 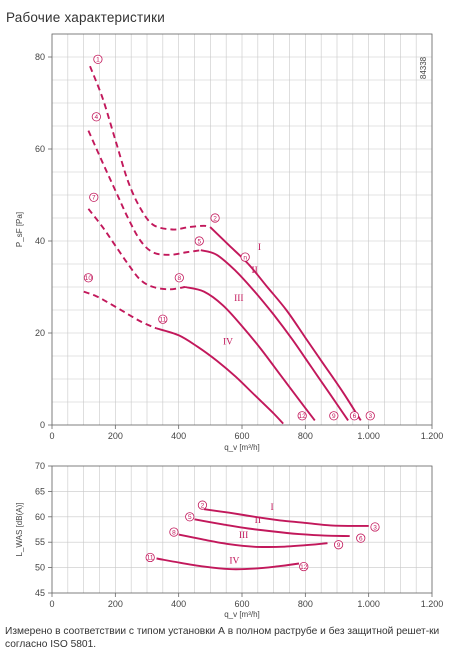 I want to click on pressure-y-tick-label: 80, so click(x=40, y=57).